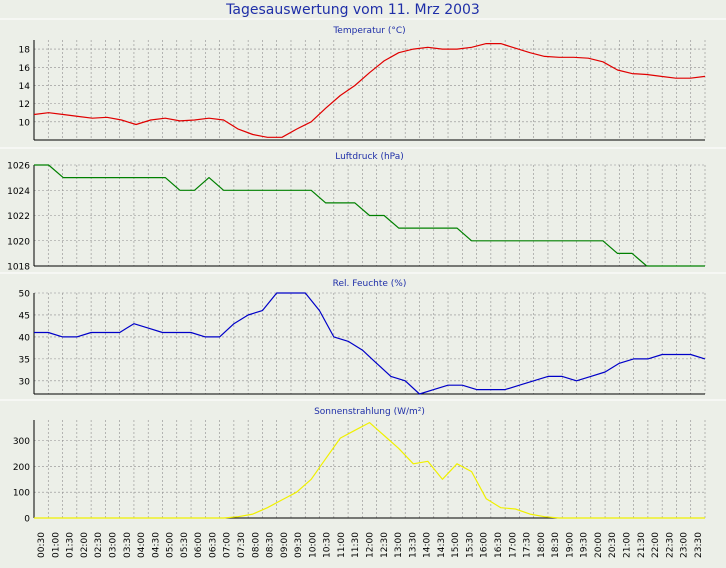  What do you see at coordinates (25, 123) in the screenshot?
I see `y-tick-label: 10` at bounding box center [25, 123].